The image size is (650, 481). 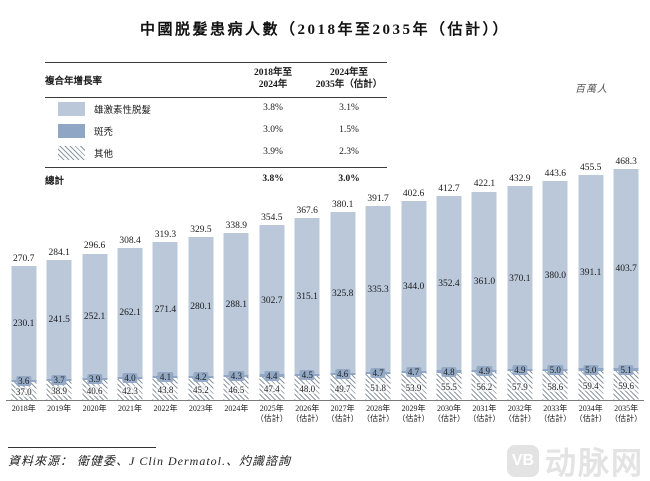 What do you see at coordinates (149, 461) in the screenshot?
I see `source-text: 資料來源： 衛健委、J Clin Dermatol.、灼識諮詢` at bounding box center [149, 461].